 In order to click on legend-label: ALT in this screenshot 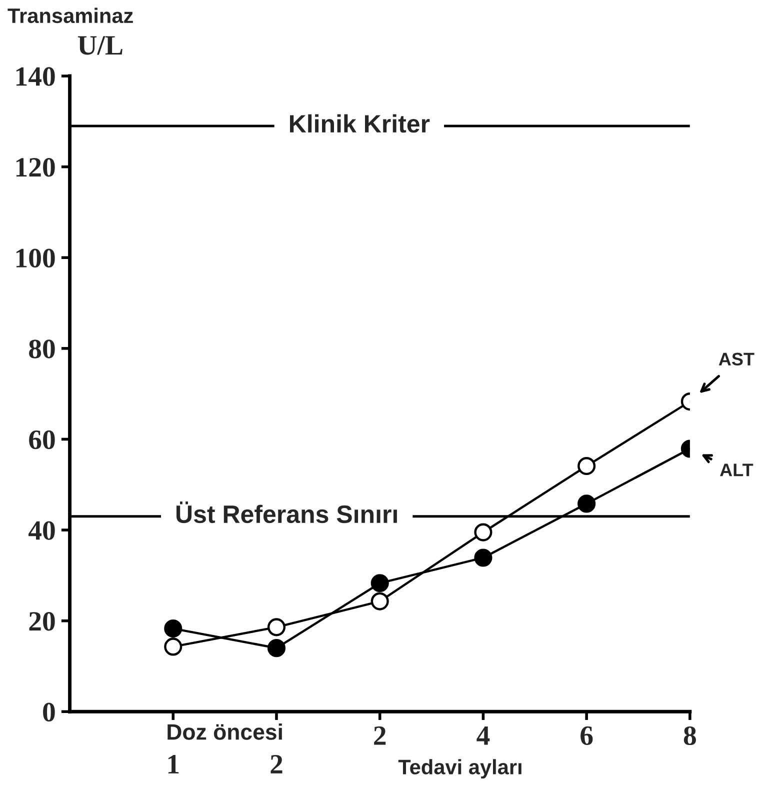, I will do `click(737, 470)`.